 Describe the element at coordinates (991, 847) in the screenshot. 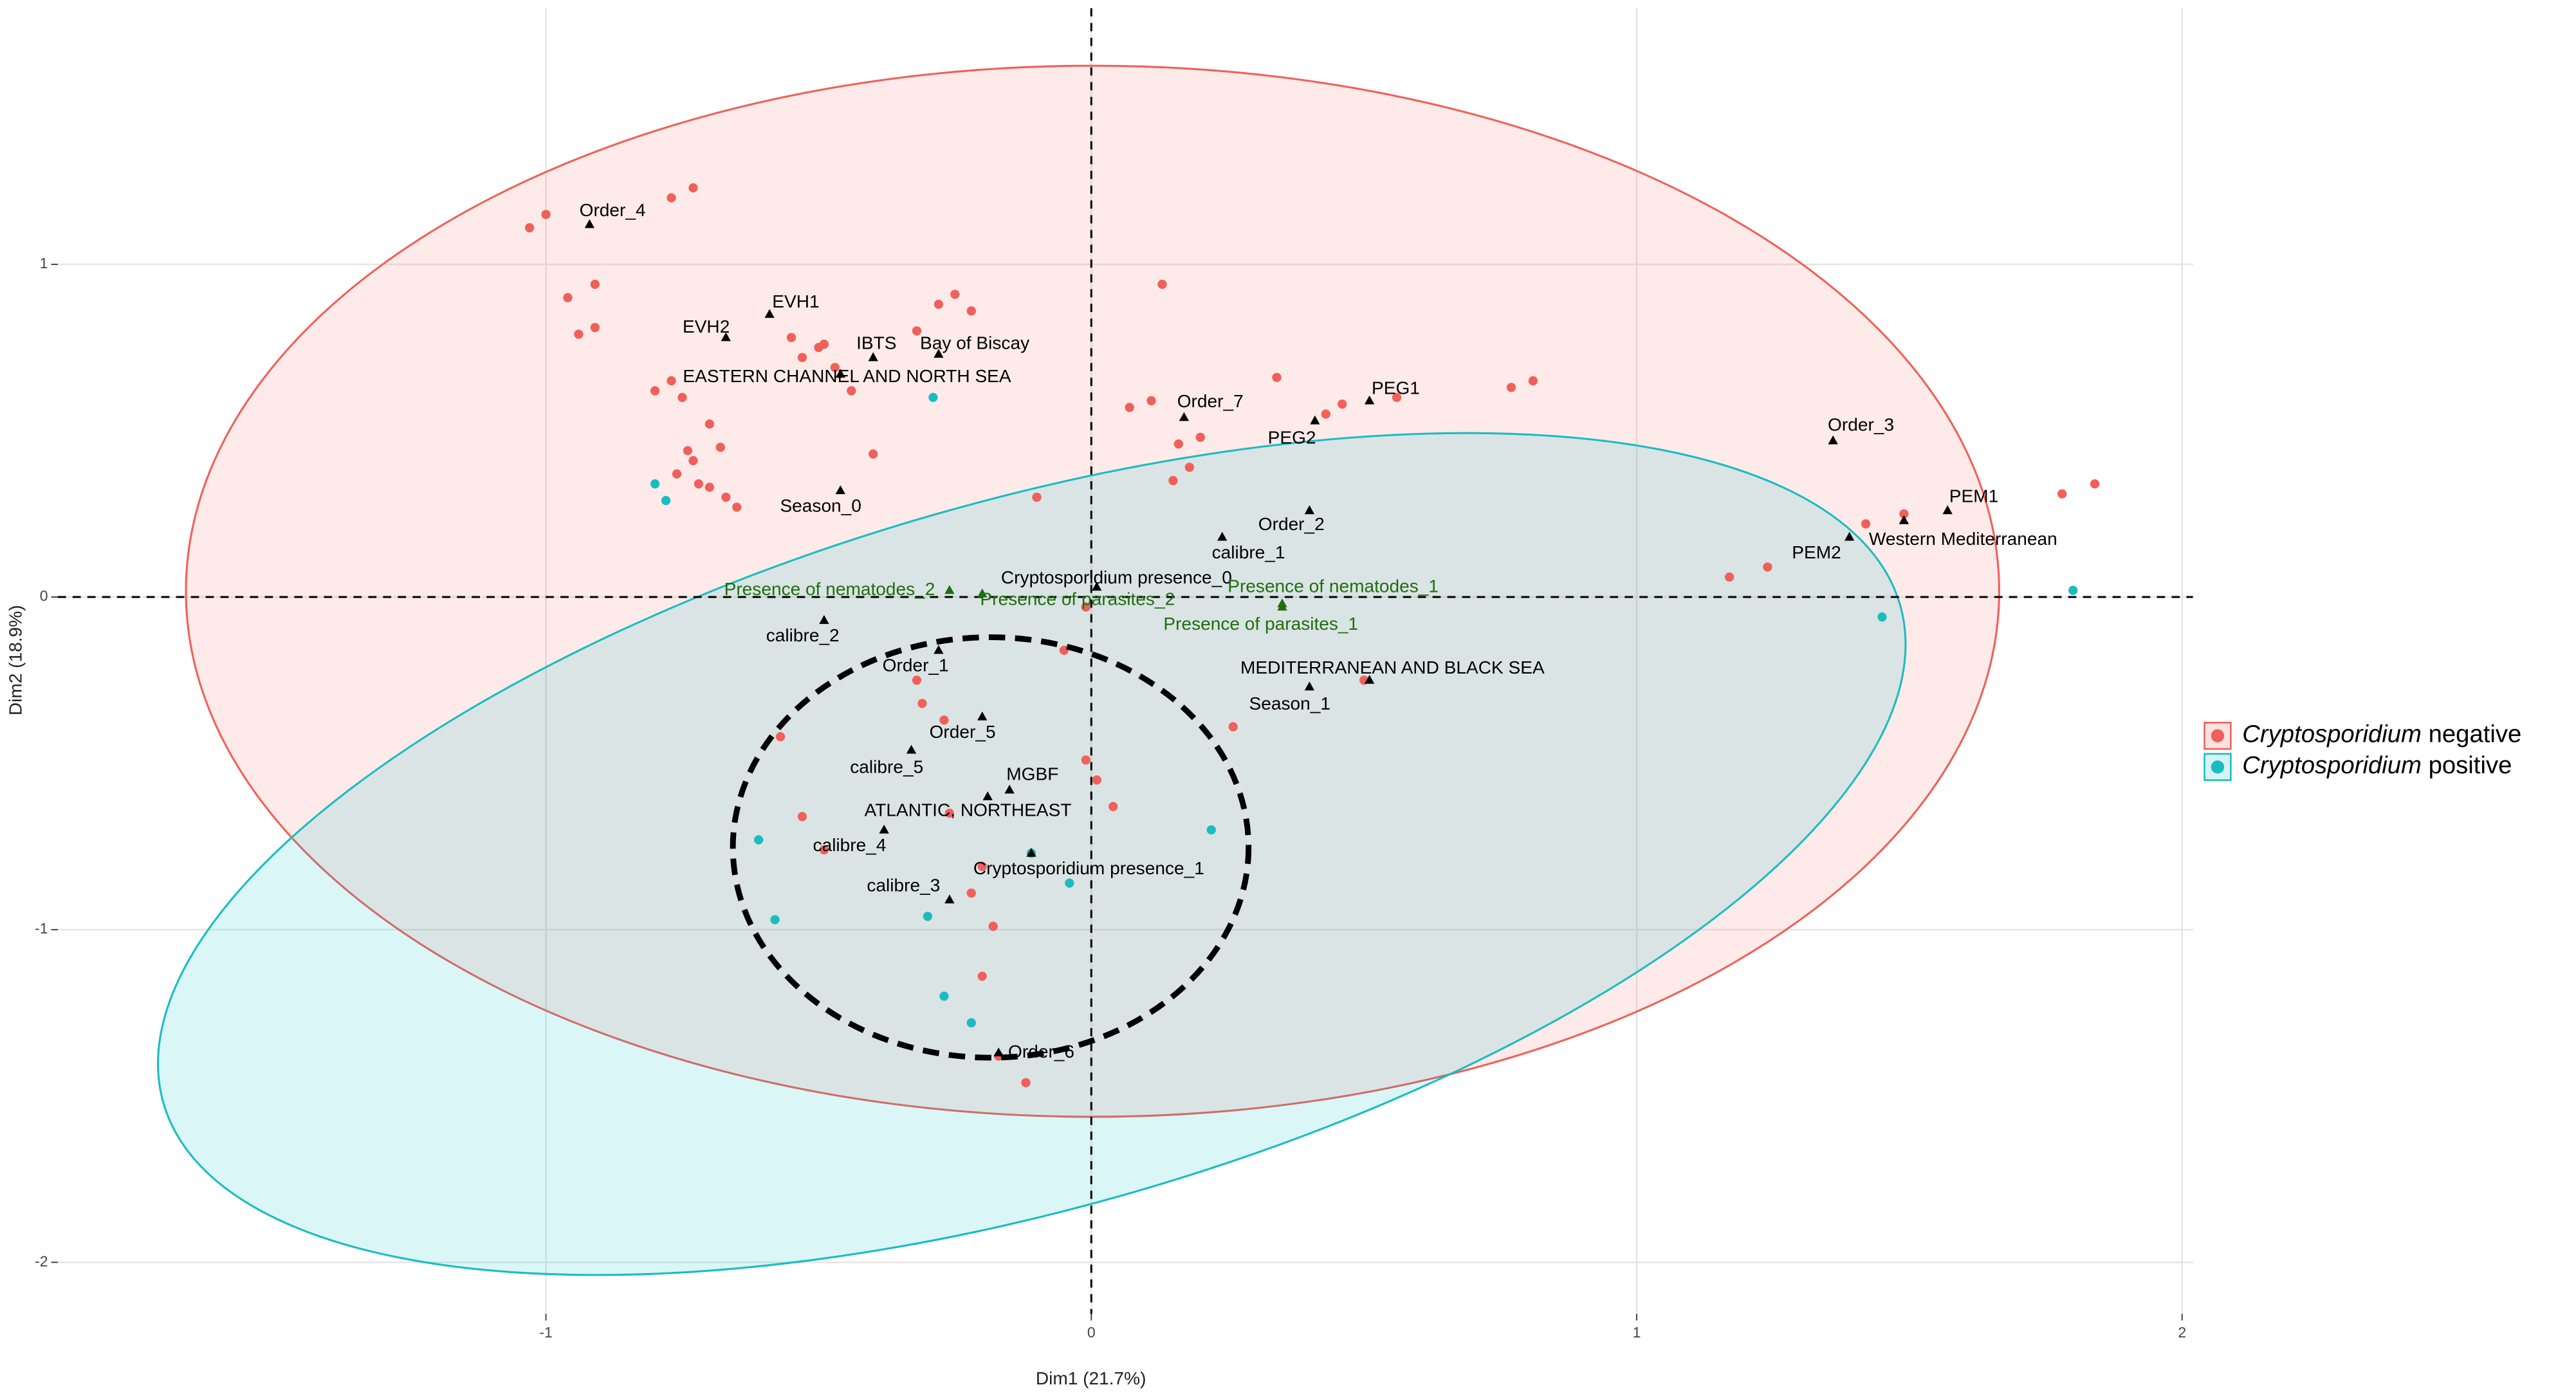

I see `highlight-circle` at that location.